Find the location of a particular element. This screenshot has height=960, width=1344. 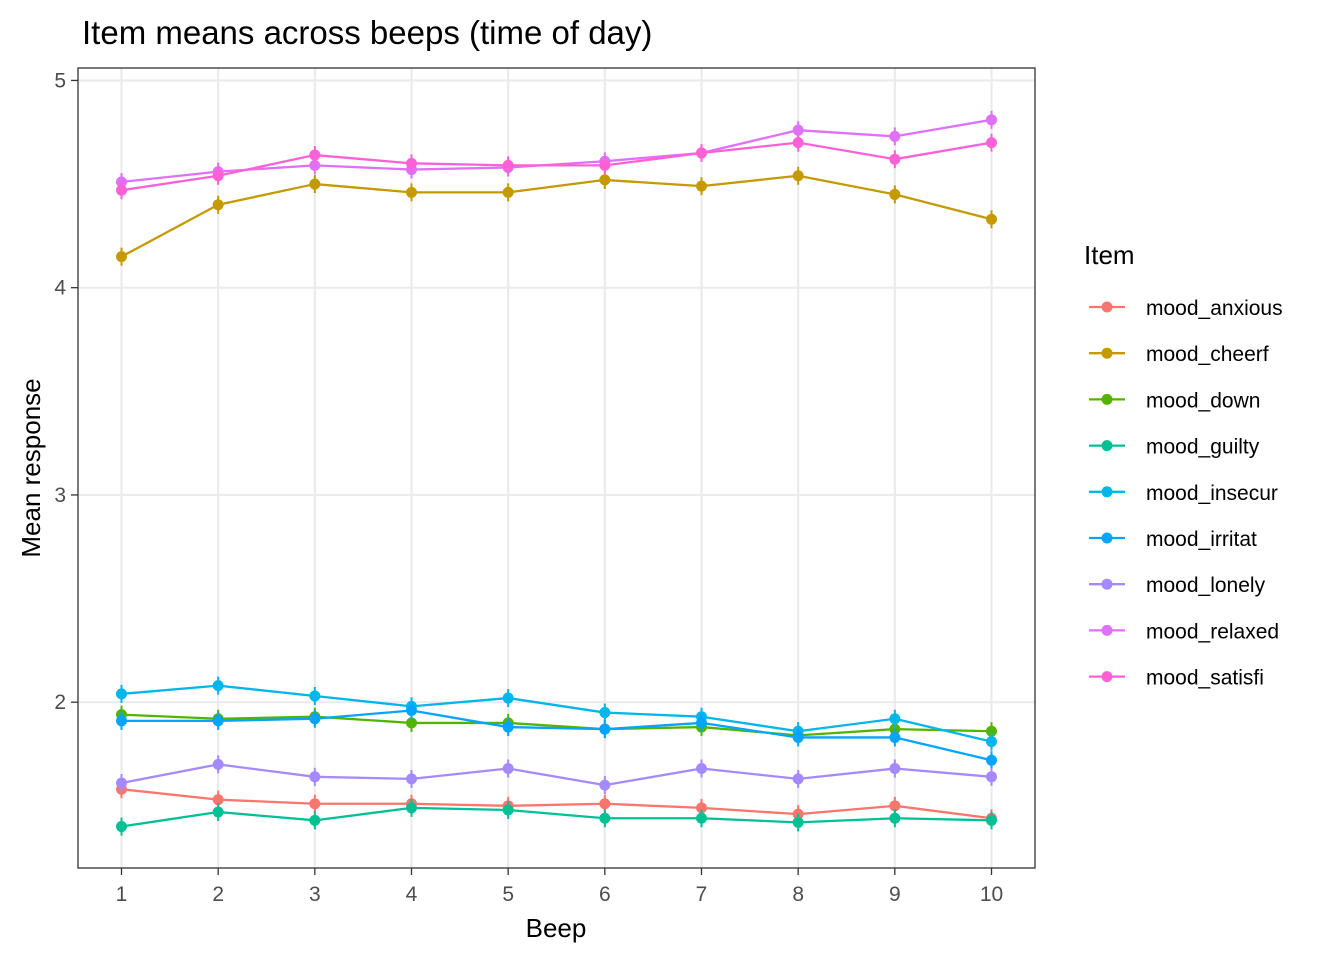

x-tick-label: 1 is located at coordinates (122, 894).